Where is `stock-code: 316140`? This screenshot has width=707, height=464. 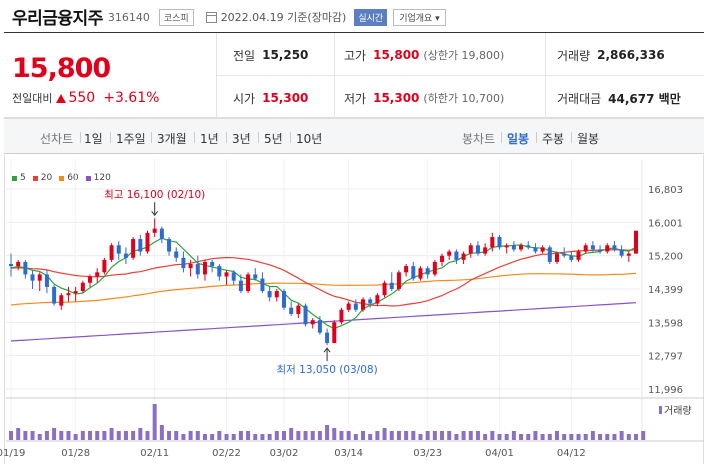
stock-code: 316140 is located at coordinates (128, 17).